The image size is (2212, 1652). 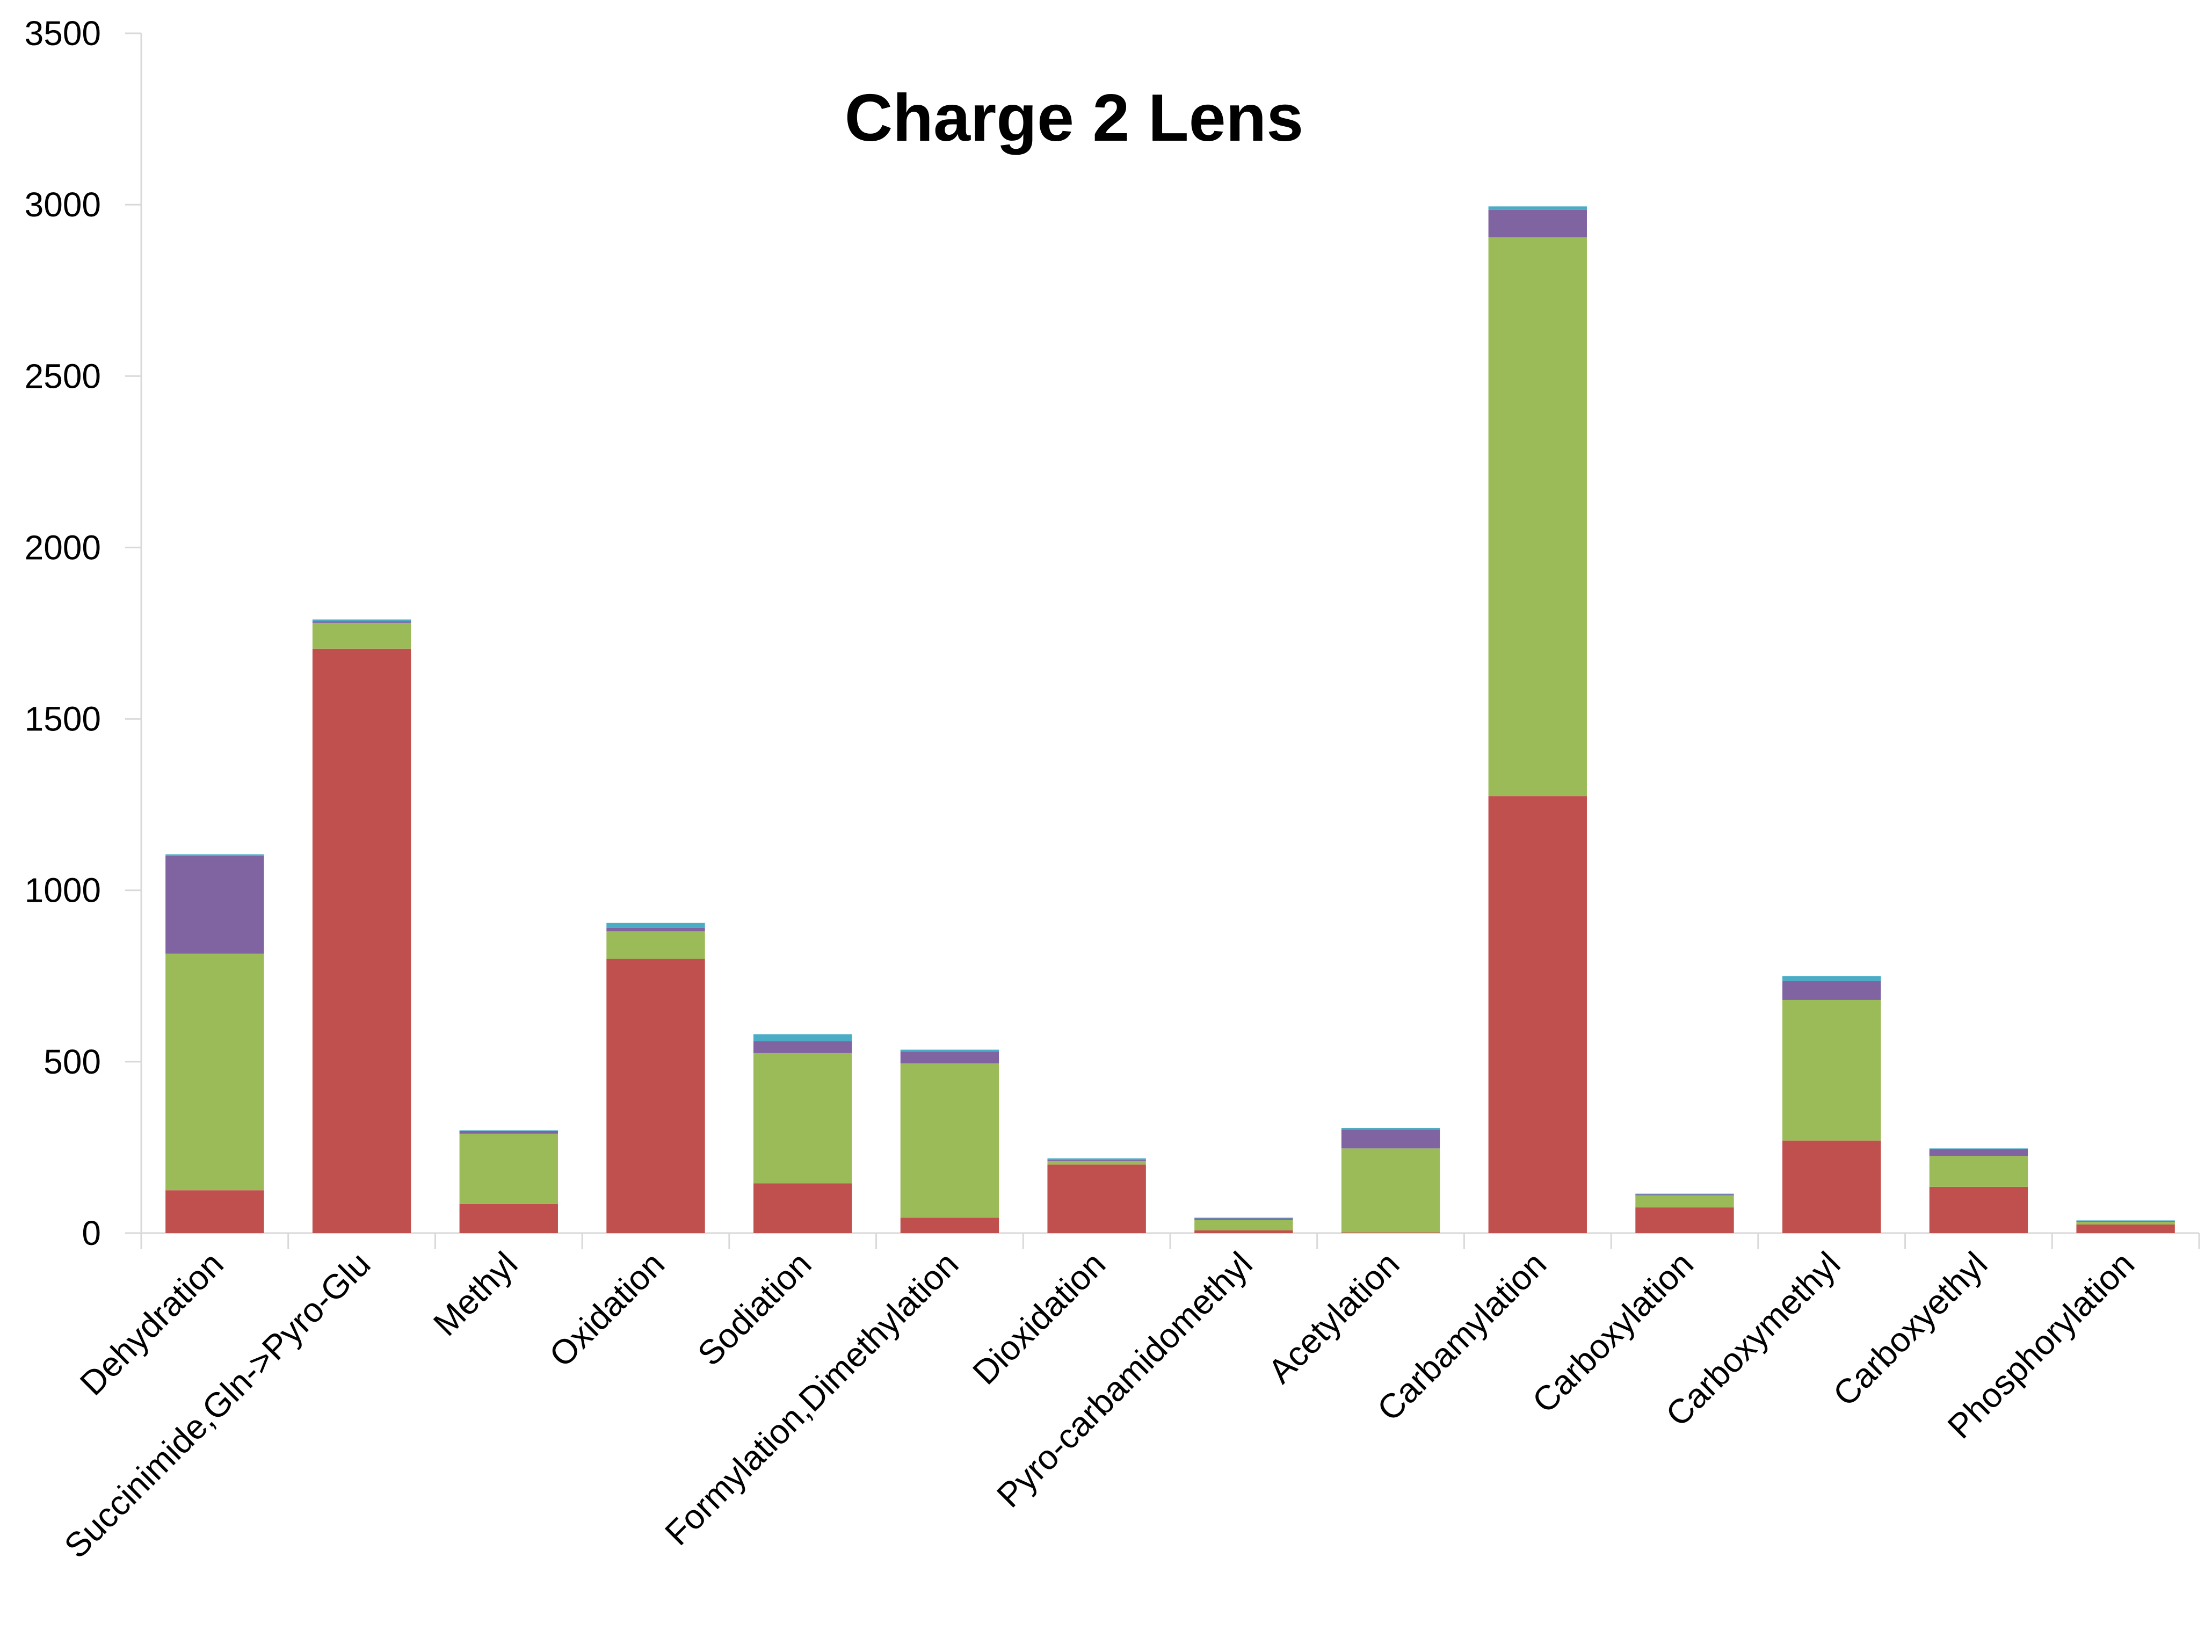 What do you see at coordinates (1124, 1379) in the screenshot?
I see `x-tick-label: Pyro-carbamidomethyl` at bounding box center [1124, 1379].